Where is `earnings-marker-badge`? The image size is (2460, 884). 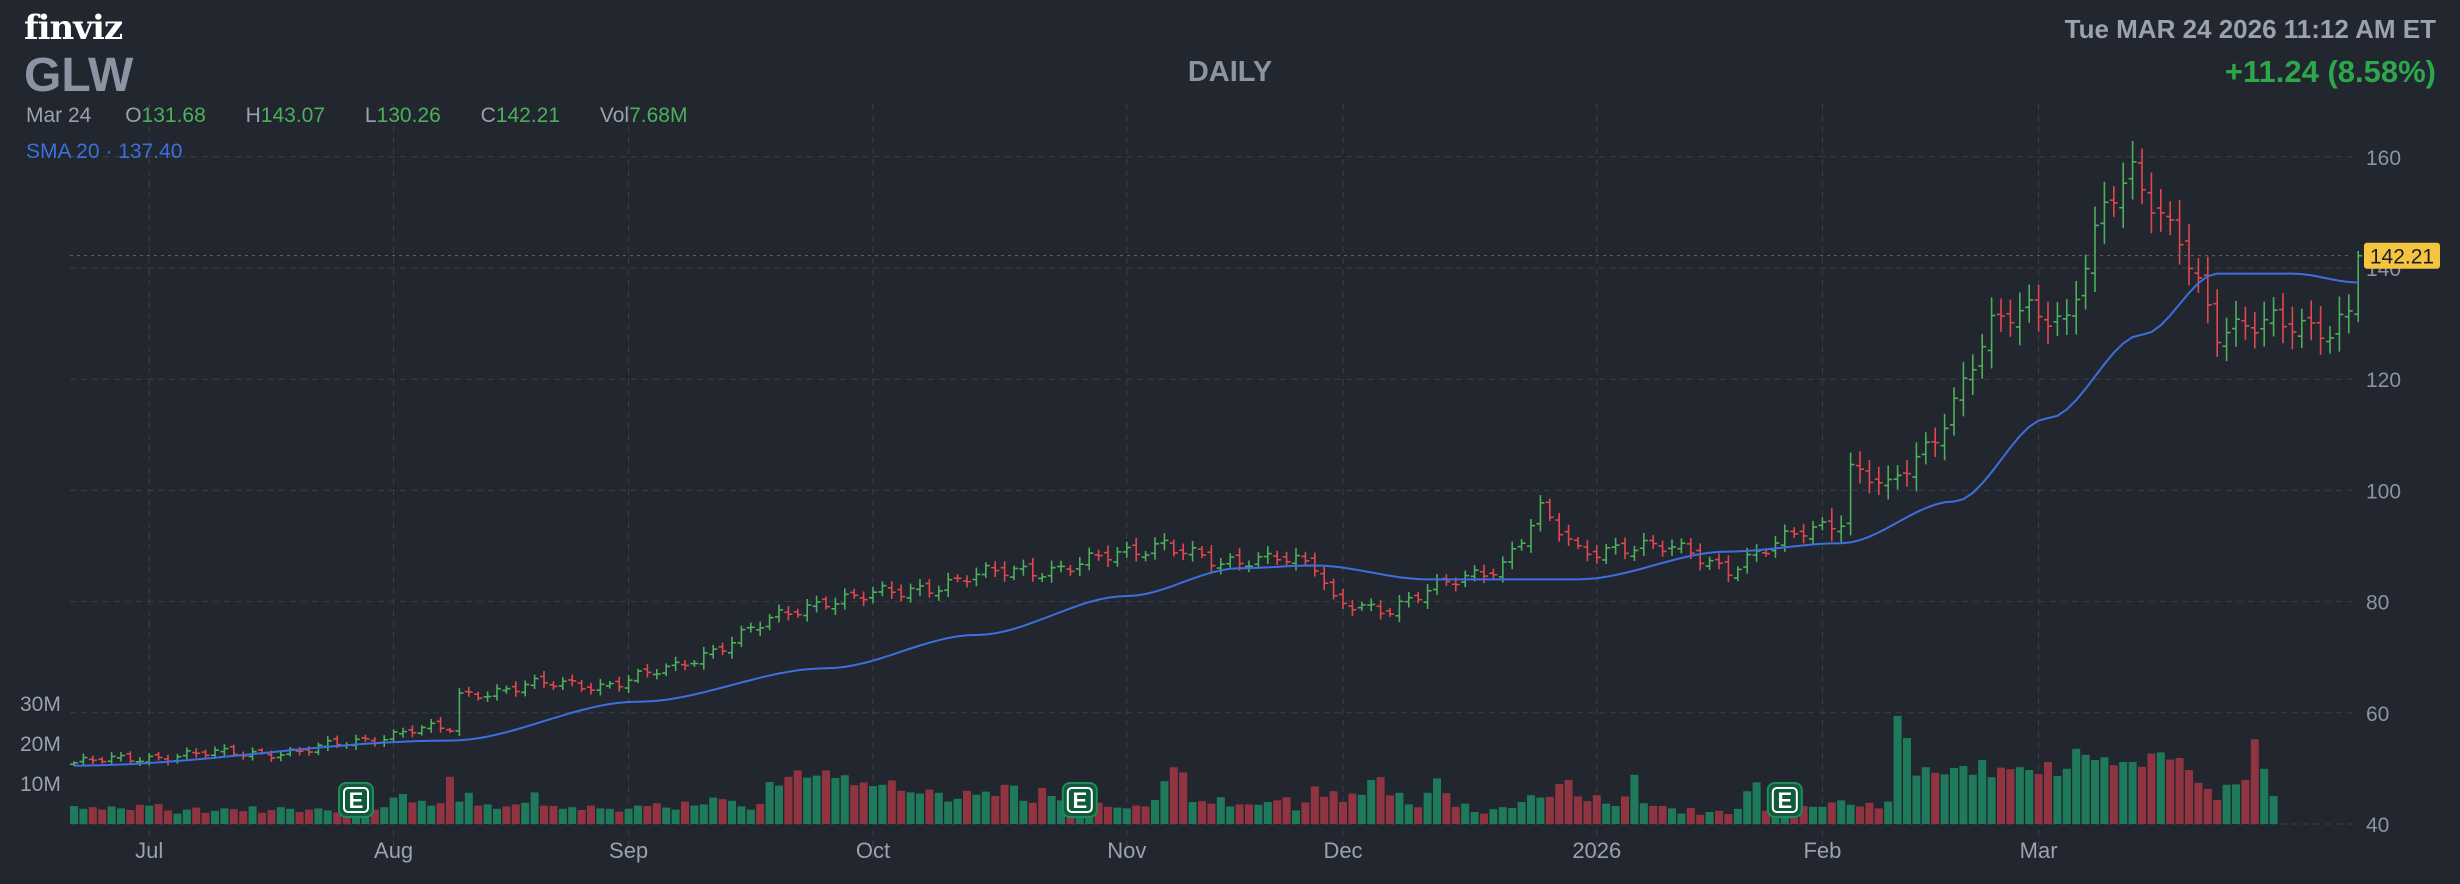
earnings-marker-badge is located at coordinates (1079, 800).